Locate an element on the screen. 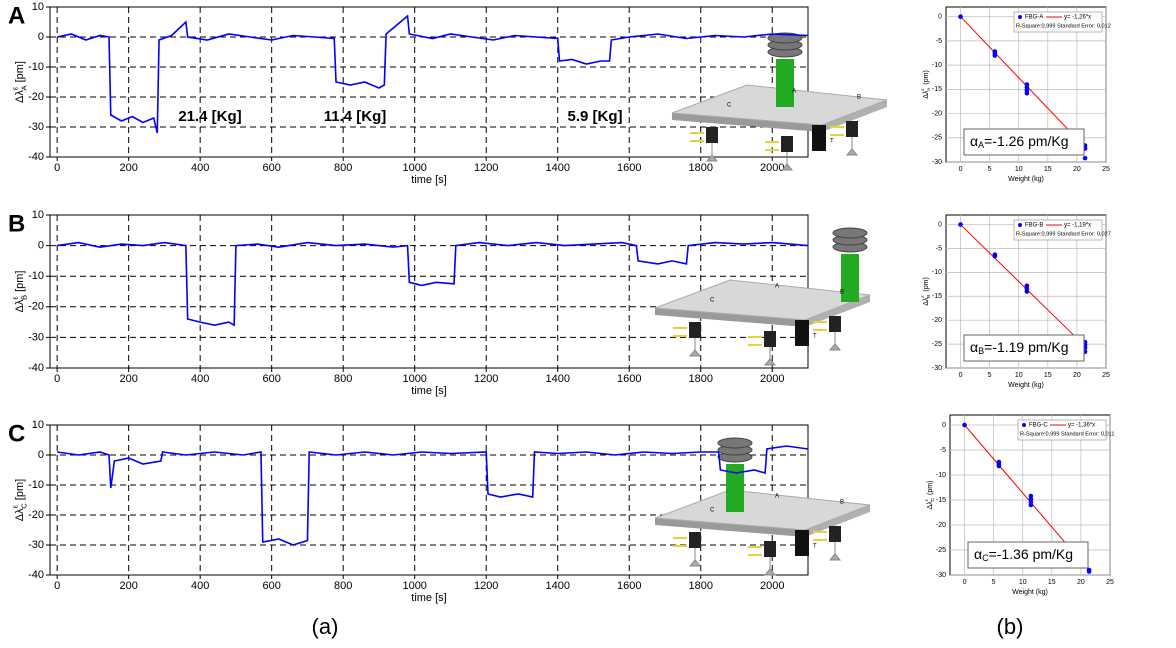 This screenshot has height=648, width=1176. legend-stats: R-Square:0,999 Standard Error: 0,011 is located at coordinates (1067, 434).